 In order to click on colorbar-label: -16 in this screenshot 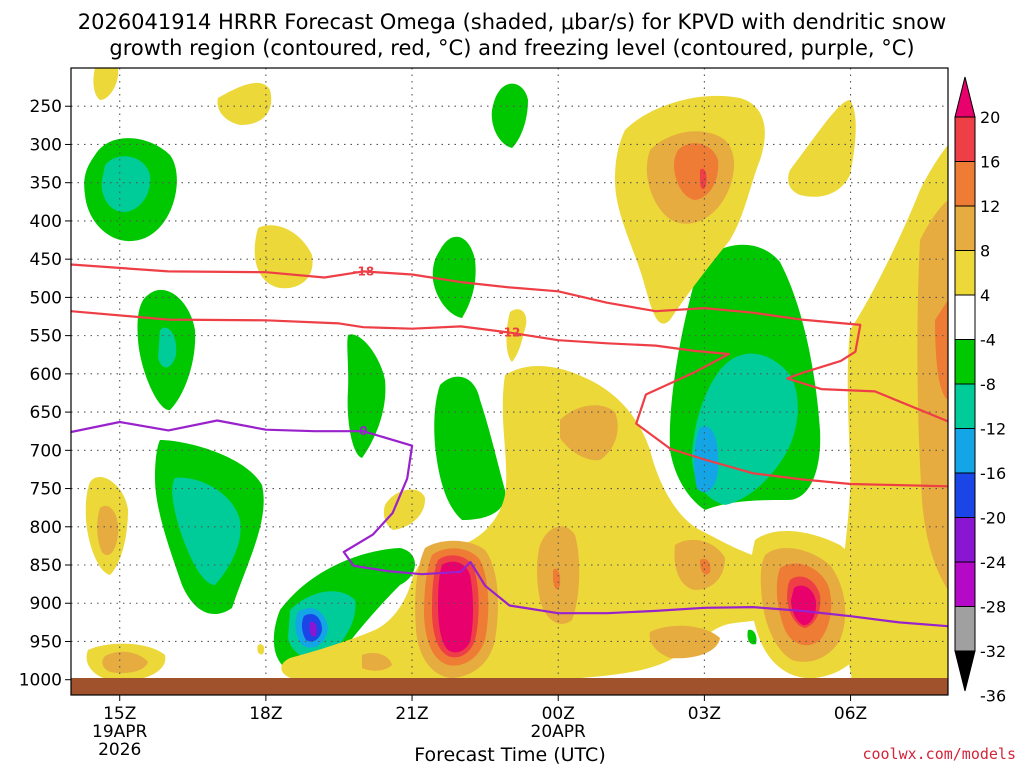, I will do `click(993, 473)`.